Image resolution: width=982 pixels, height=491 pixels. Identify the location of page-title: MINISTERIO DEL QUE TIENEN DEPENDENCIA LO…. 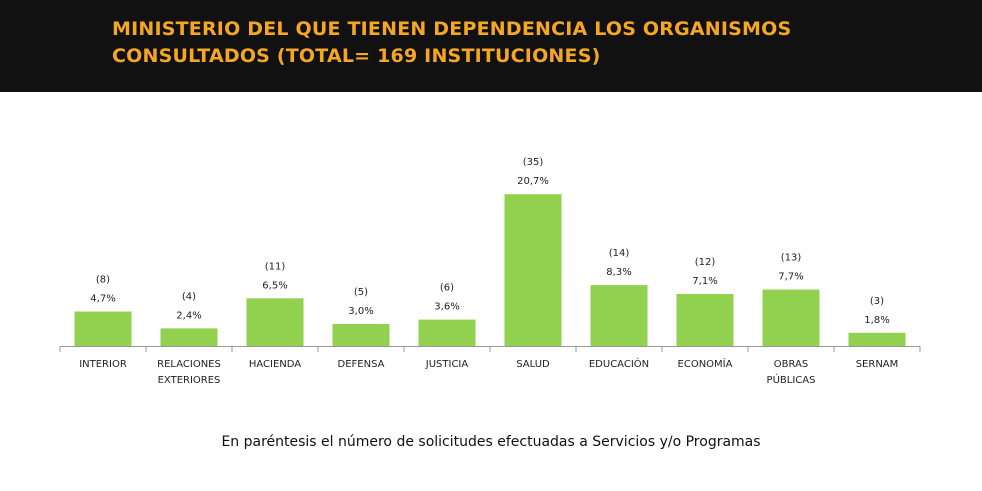
(452, 42).